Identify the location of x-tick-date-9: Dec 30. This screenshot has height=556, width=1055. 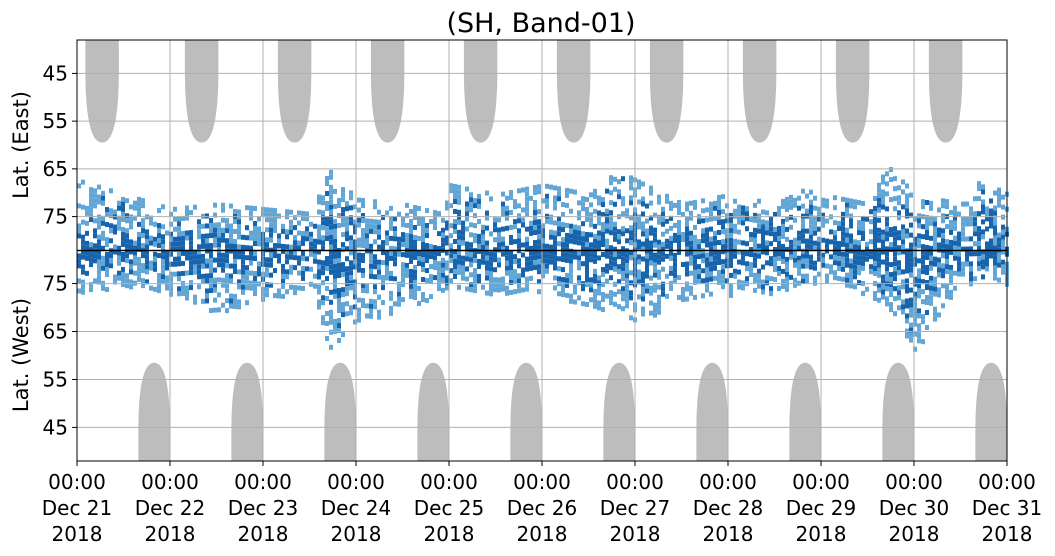
(914, 508).